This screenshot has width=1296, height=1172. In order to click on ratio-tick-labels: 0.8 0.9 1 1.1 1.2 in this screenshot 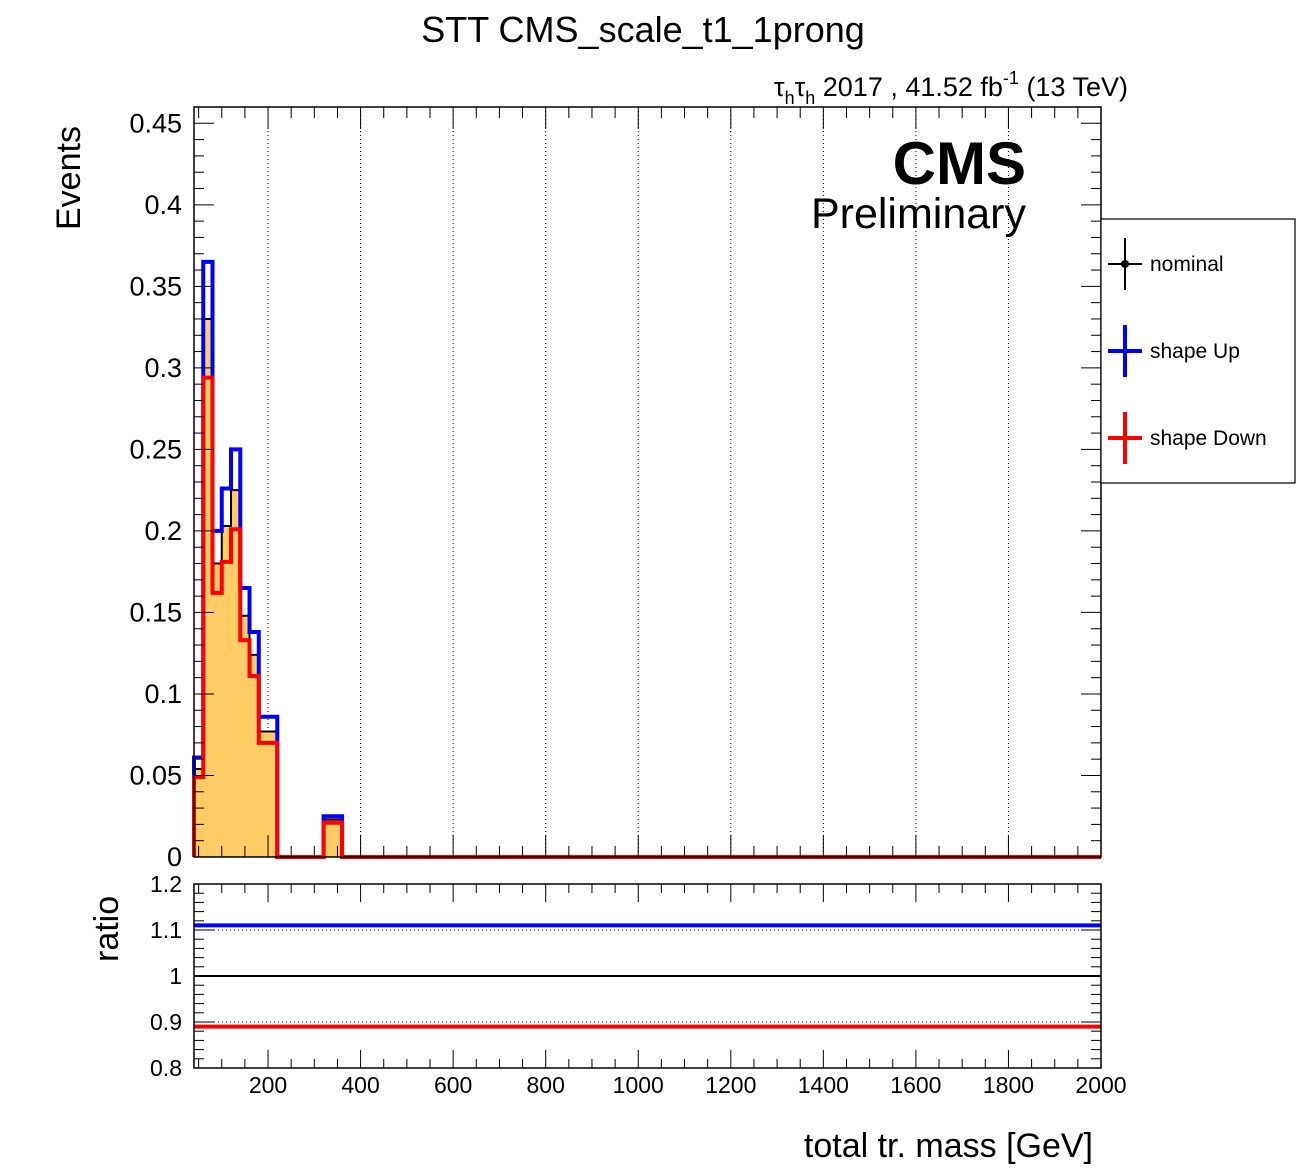, I will do `click(166, 976)`.